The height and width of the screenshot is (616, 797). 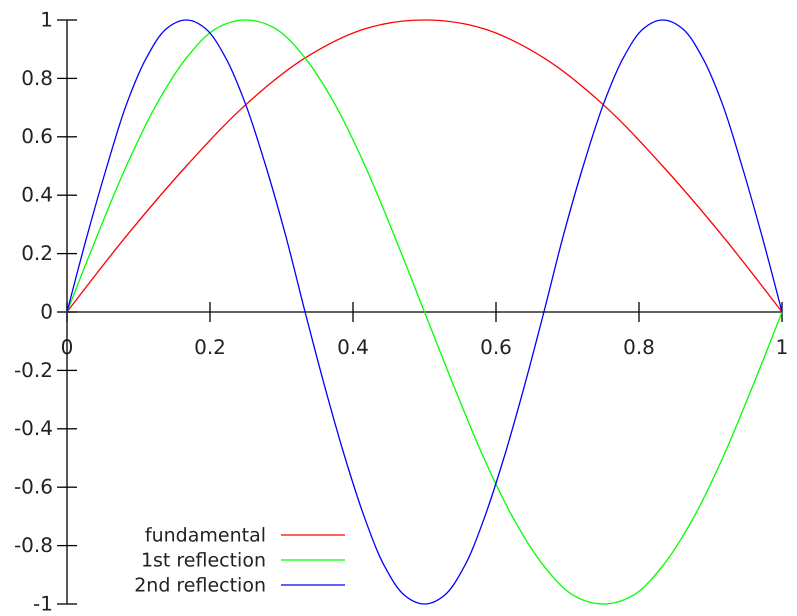 What do you see at coordinates (496, 347) in the screenshot?
I see `x-tick-label: 0.6` at bounding box center [496, 347].